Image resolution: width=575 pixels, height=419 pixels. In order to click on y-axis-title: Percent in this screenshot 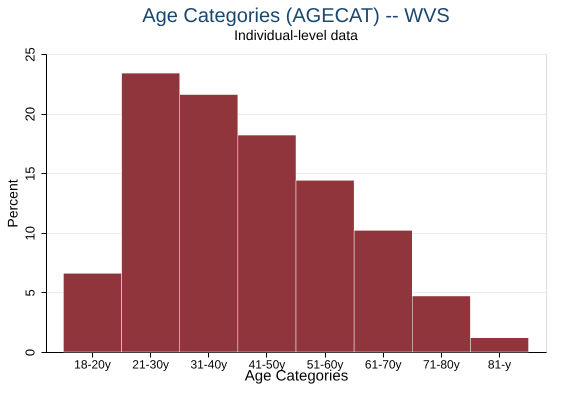, I will do `click(12, 203)`.